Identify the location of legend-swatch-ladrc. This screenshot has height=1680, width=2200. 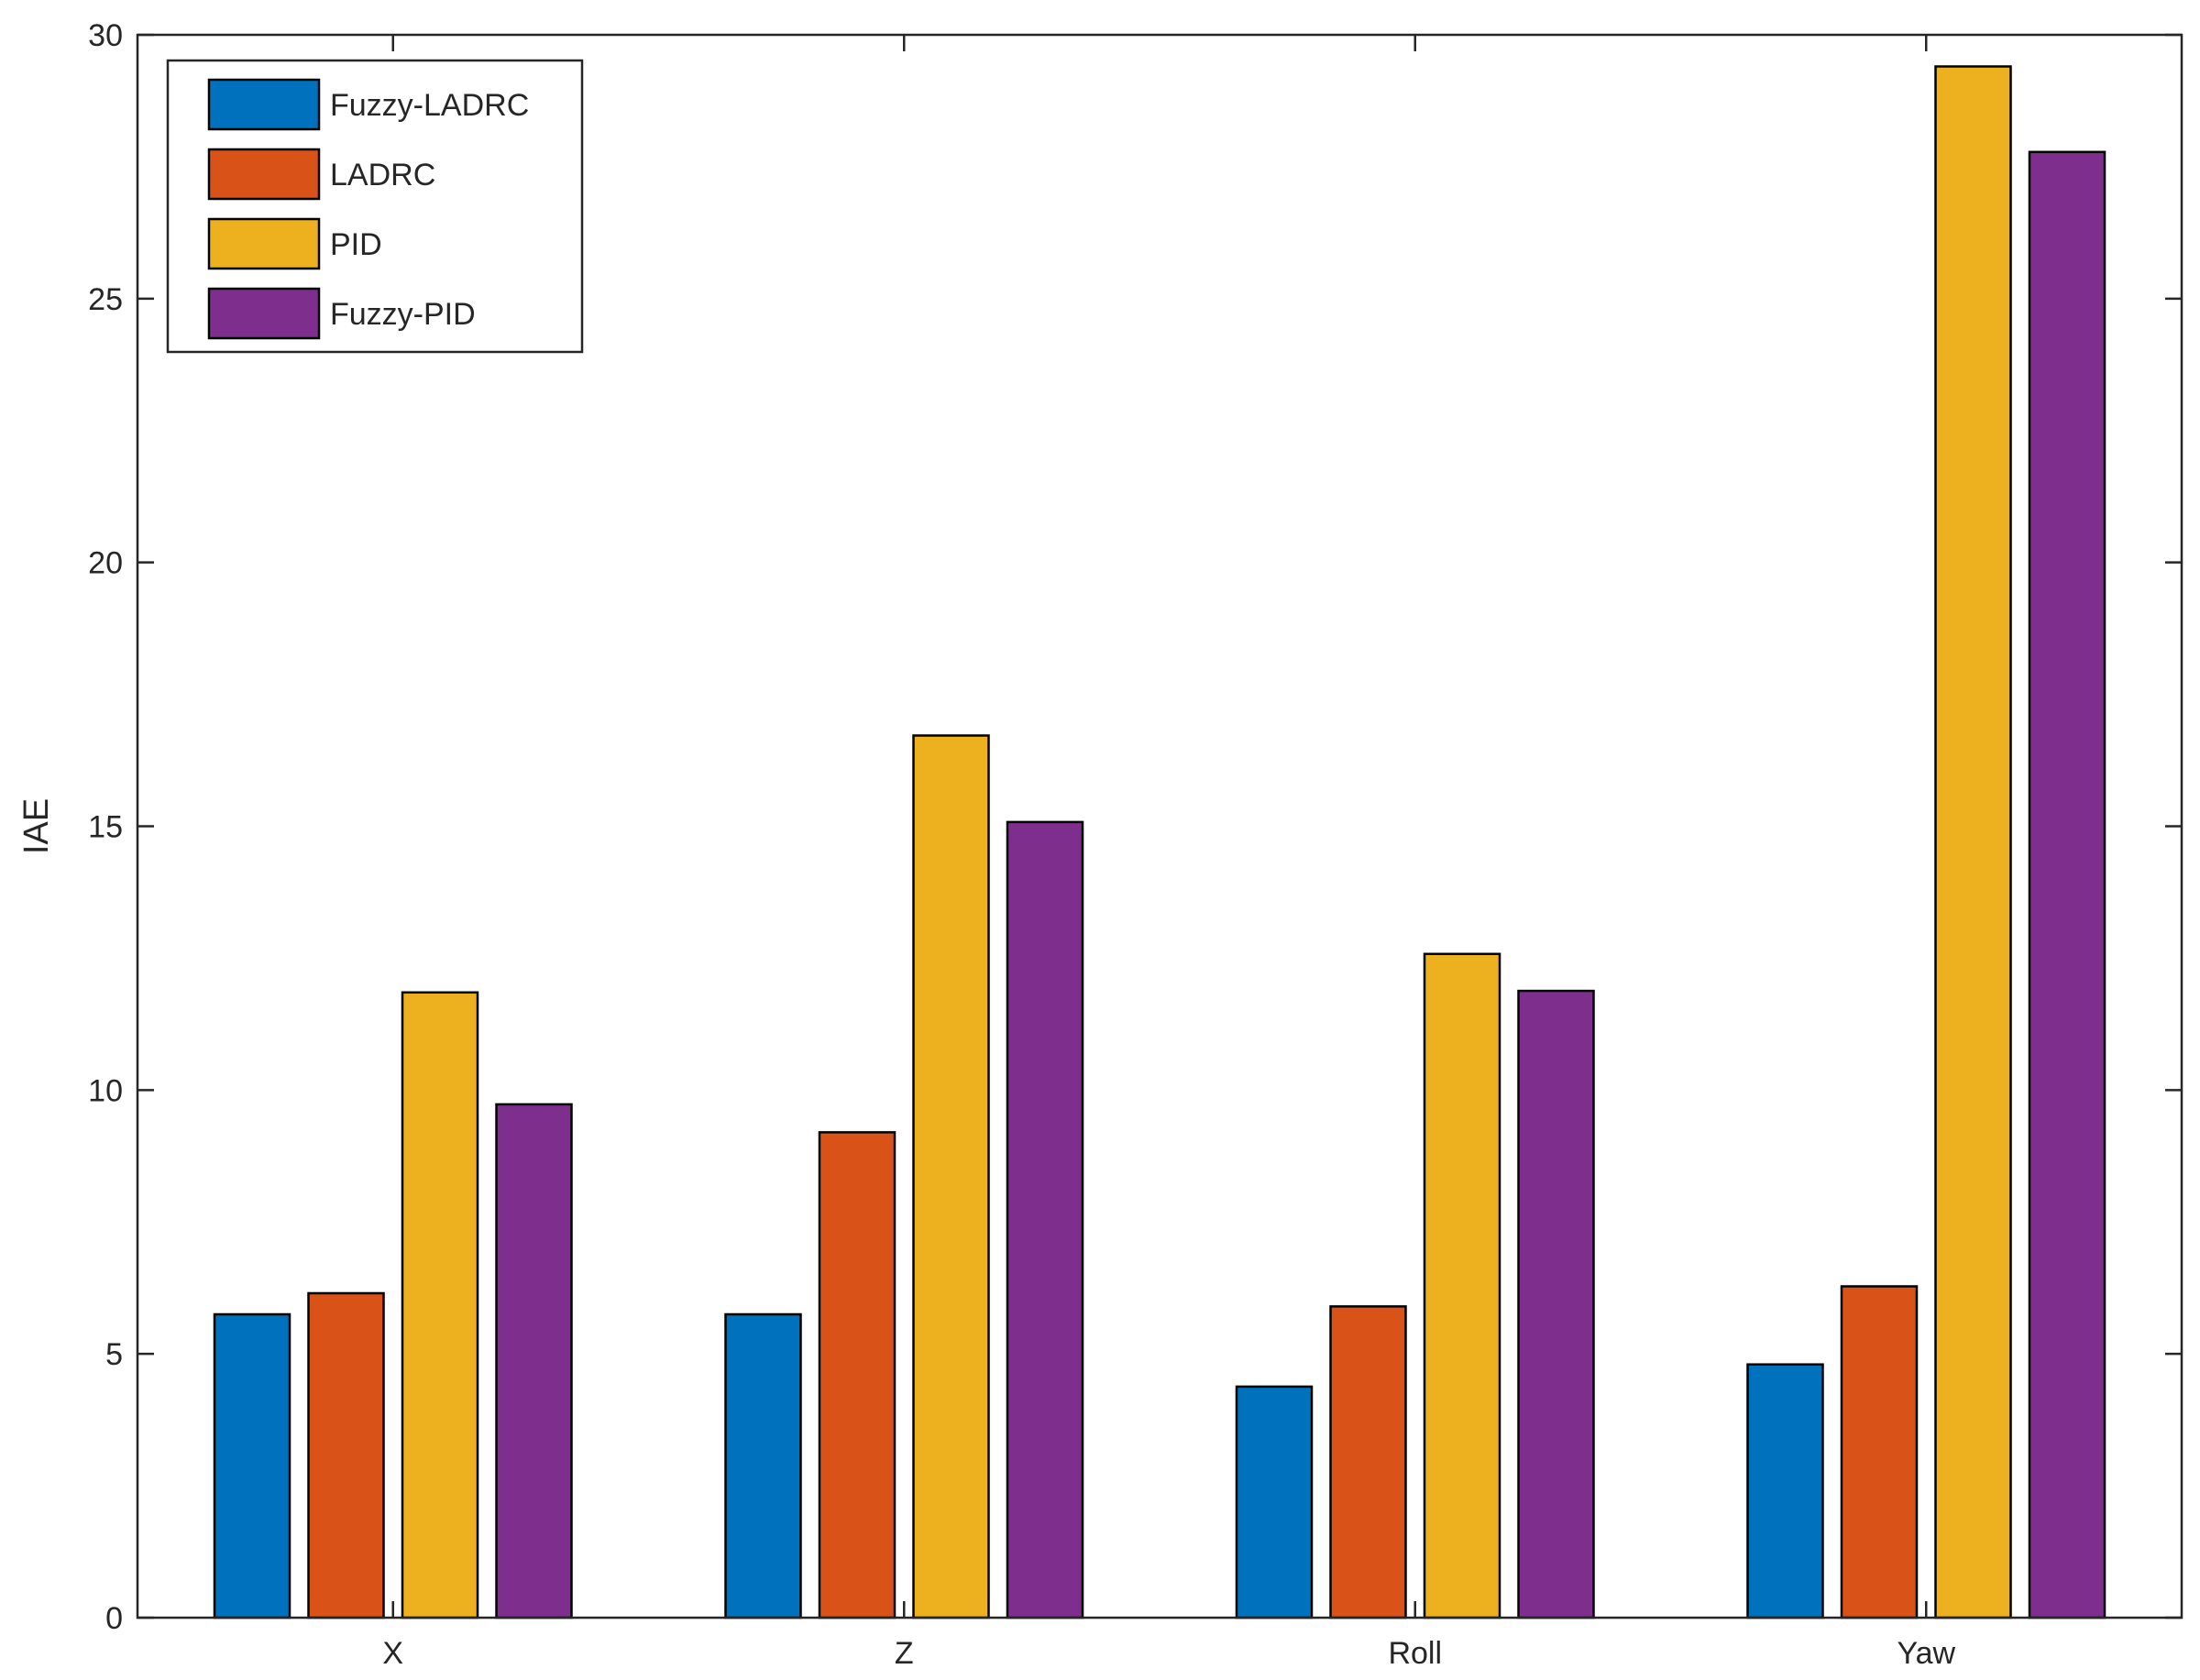
(264, 174).